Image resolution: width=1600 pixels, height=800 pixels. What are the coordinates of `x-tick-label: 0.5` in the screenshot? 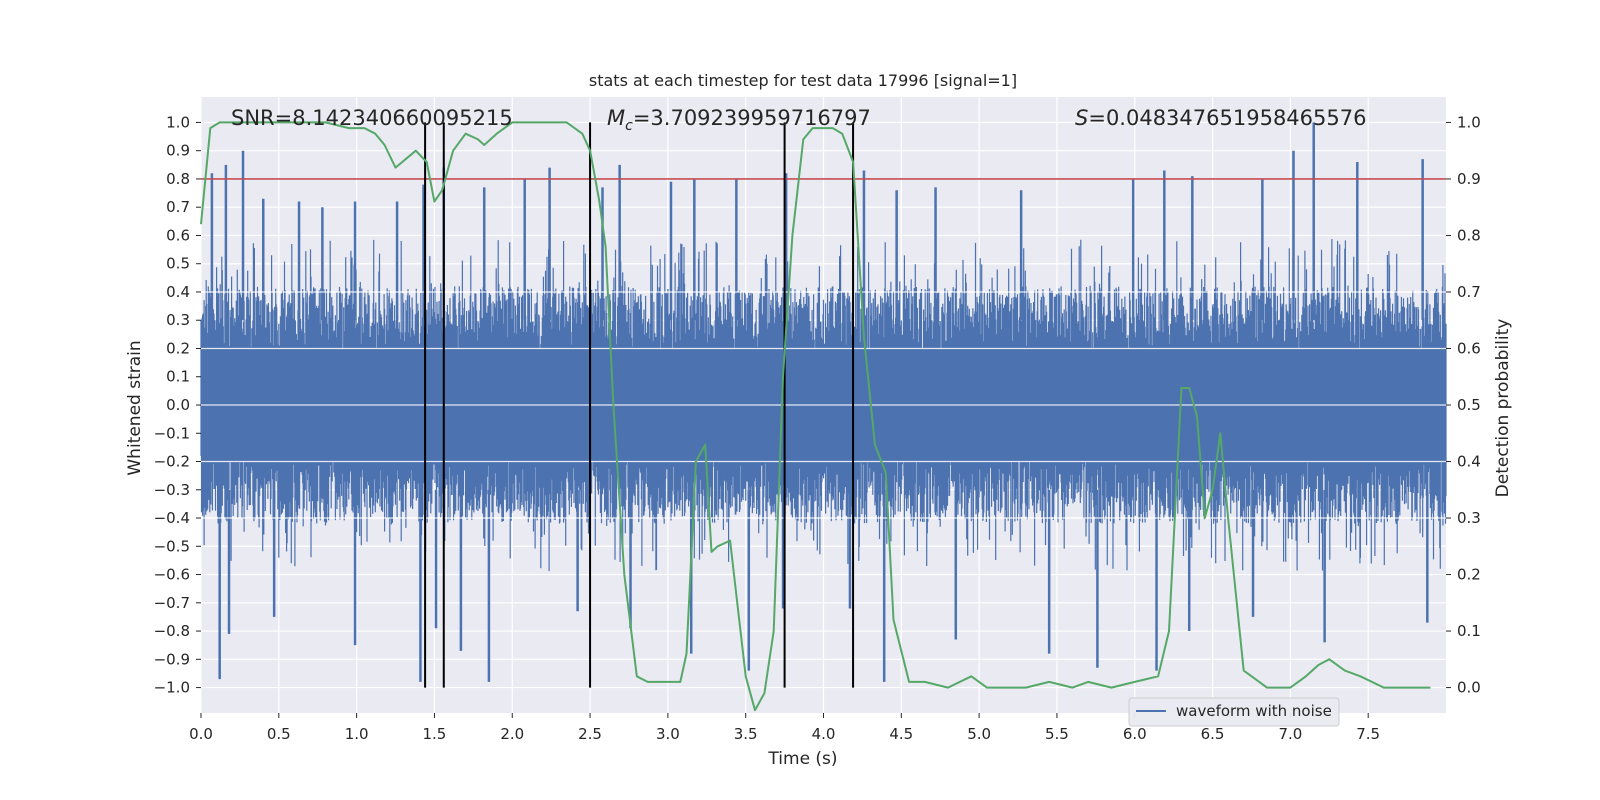 It's located at (279, 734).